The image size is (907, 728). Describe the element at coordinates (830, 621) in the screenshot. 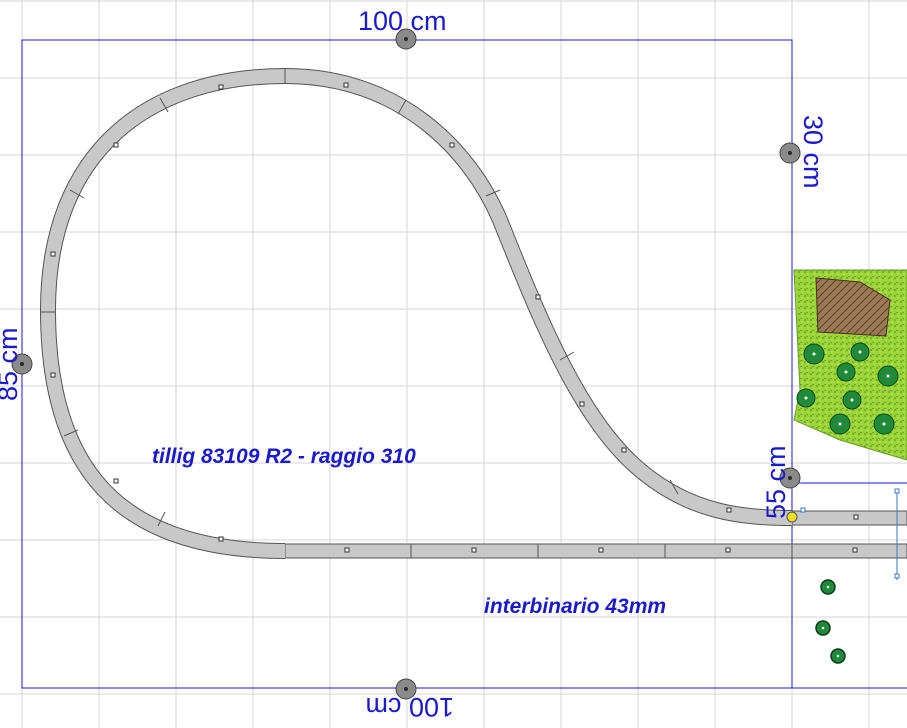

I see `small-trees` at that location.